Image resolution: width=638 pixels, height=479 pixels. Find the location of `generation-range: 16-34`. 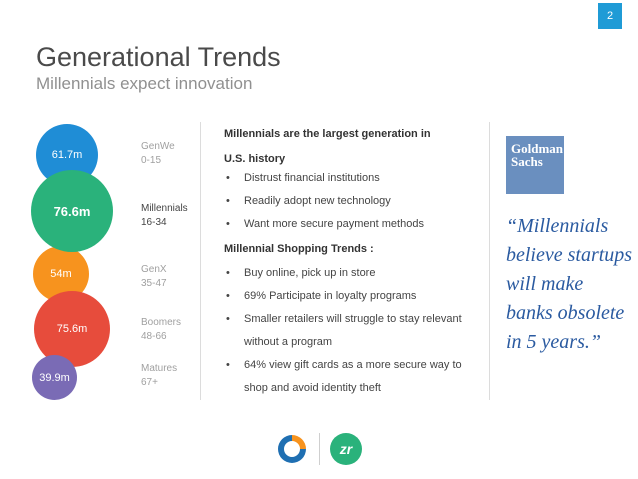

generation-range: 16-34 is located at coordinates (154, 222).